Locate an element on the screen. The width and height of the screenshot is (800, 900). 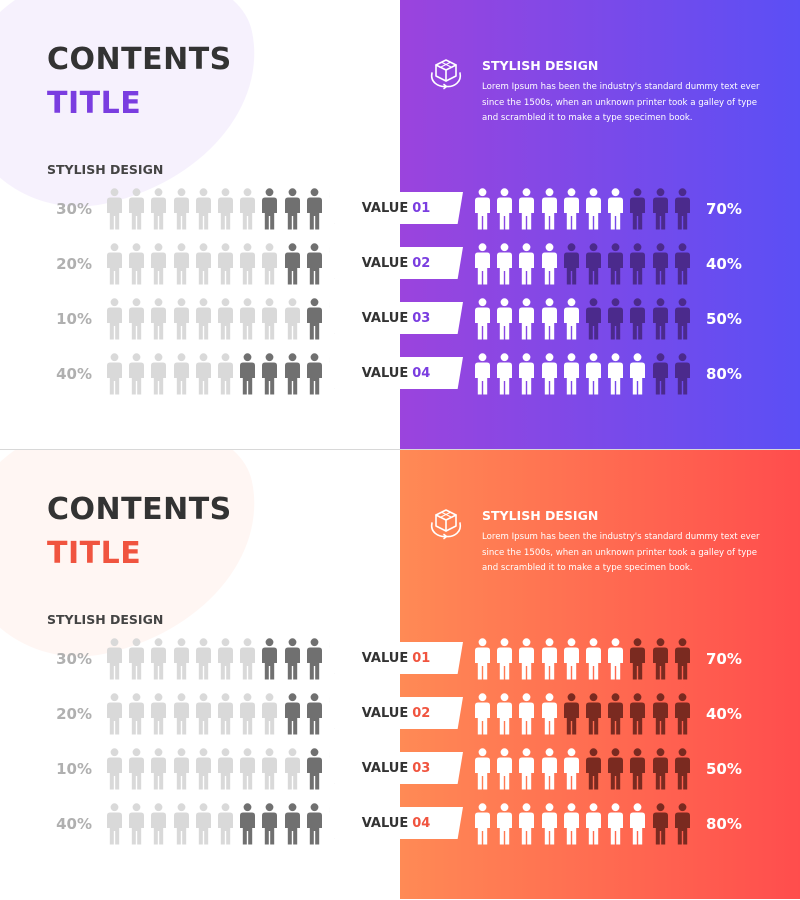
value-row-2: 20% VALUE 02 40% is located at coordinates (400, 265).